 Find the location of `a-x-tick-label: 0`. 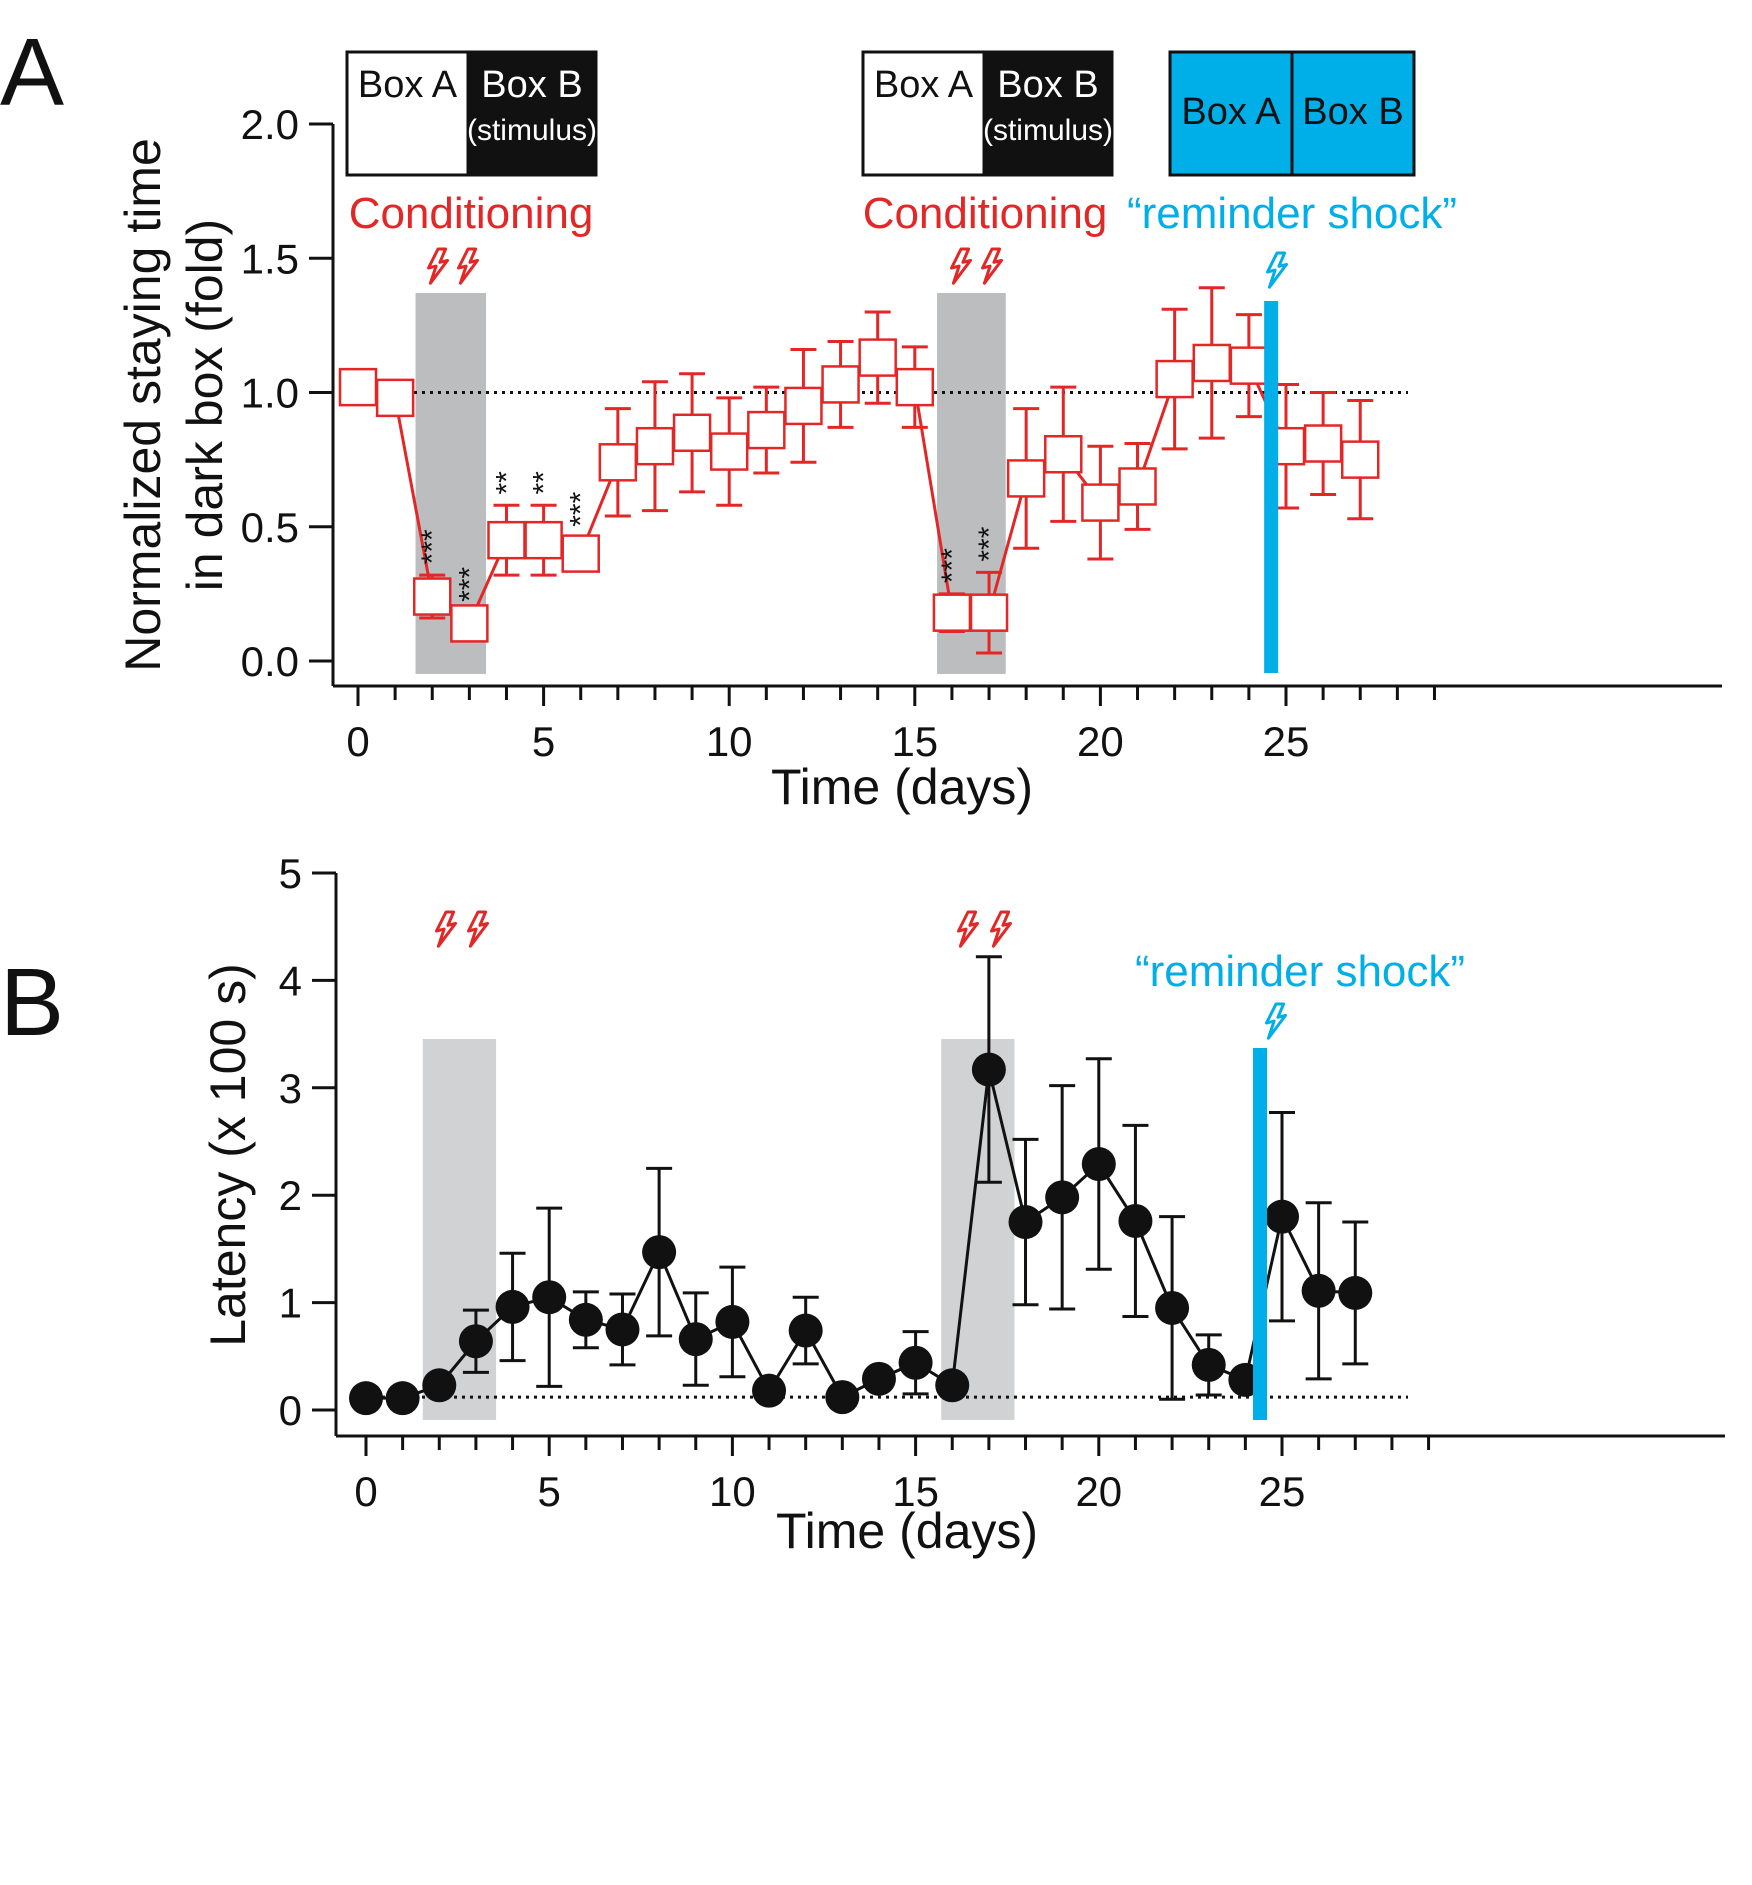

a-x-tick-label: 0 is located at coordinates (357, 741).